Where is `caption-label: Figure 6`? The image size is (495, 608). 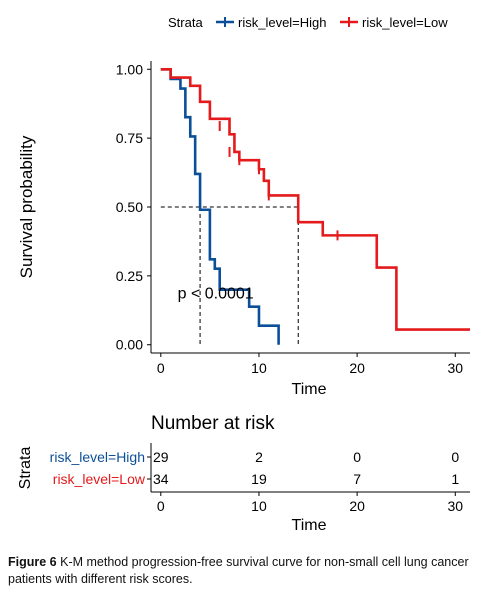 caption-label: Figure 6 is located at coordinates (32, 562).